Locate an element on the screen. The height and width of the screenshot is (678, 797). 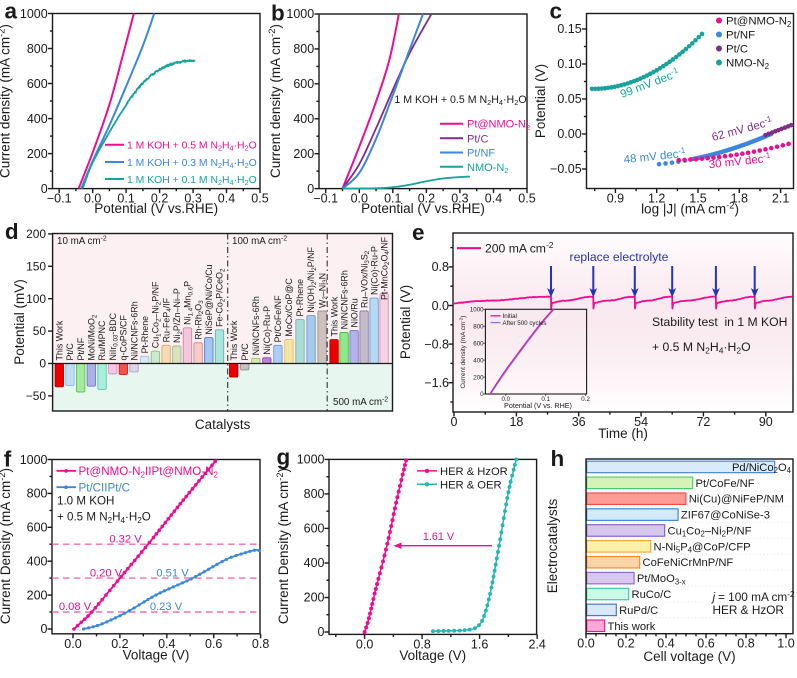
svg-text: Voltage (V) is located at coordinates (156, 655).